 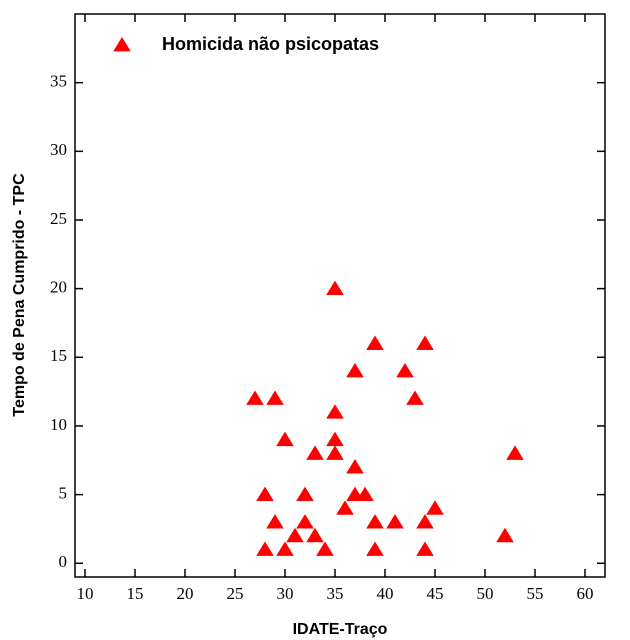 What do you see at coordinates (185, 593) in the screenshot?
I see `x-tick-label: 20` at bounding box center [185, 593].